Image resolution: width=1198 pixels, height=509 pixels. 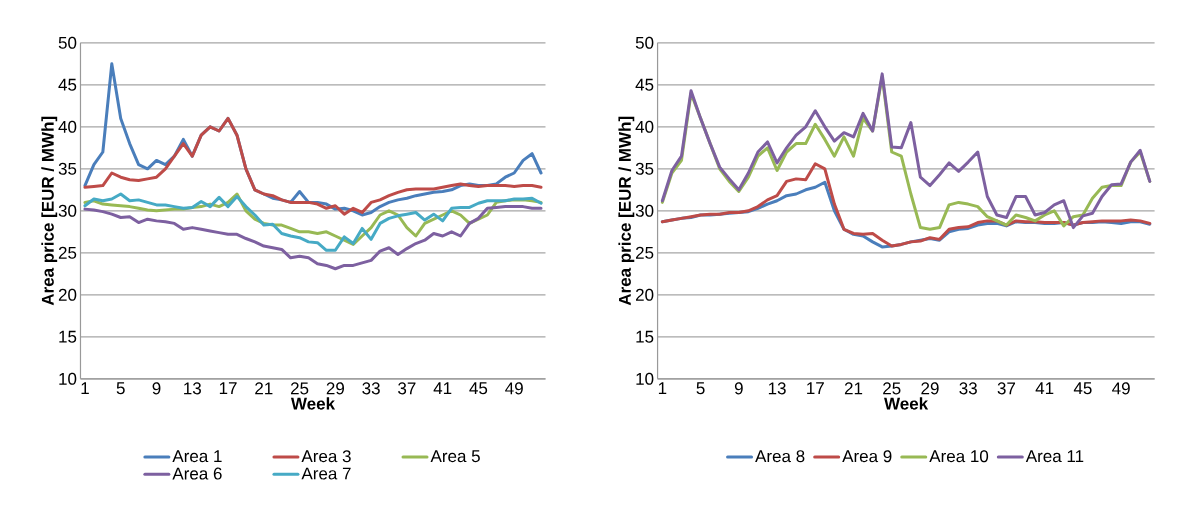 I want to click on legend-label: Area 3, so click(x=326, y=456).